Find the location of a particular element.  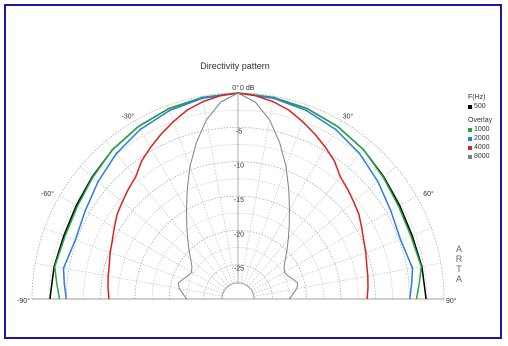

legend-entry: 1000 is located at coordinates (480, 129).